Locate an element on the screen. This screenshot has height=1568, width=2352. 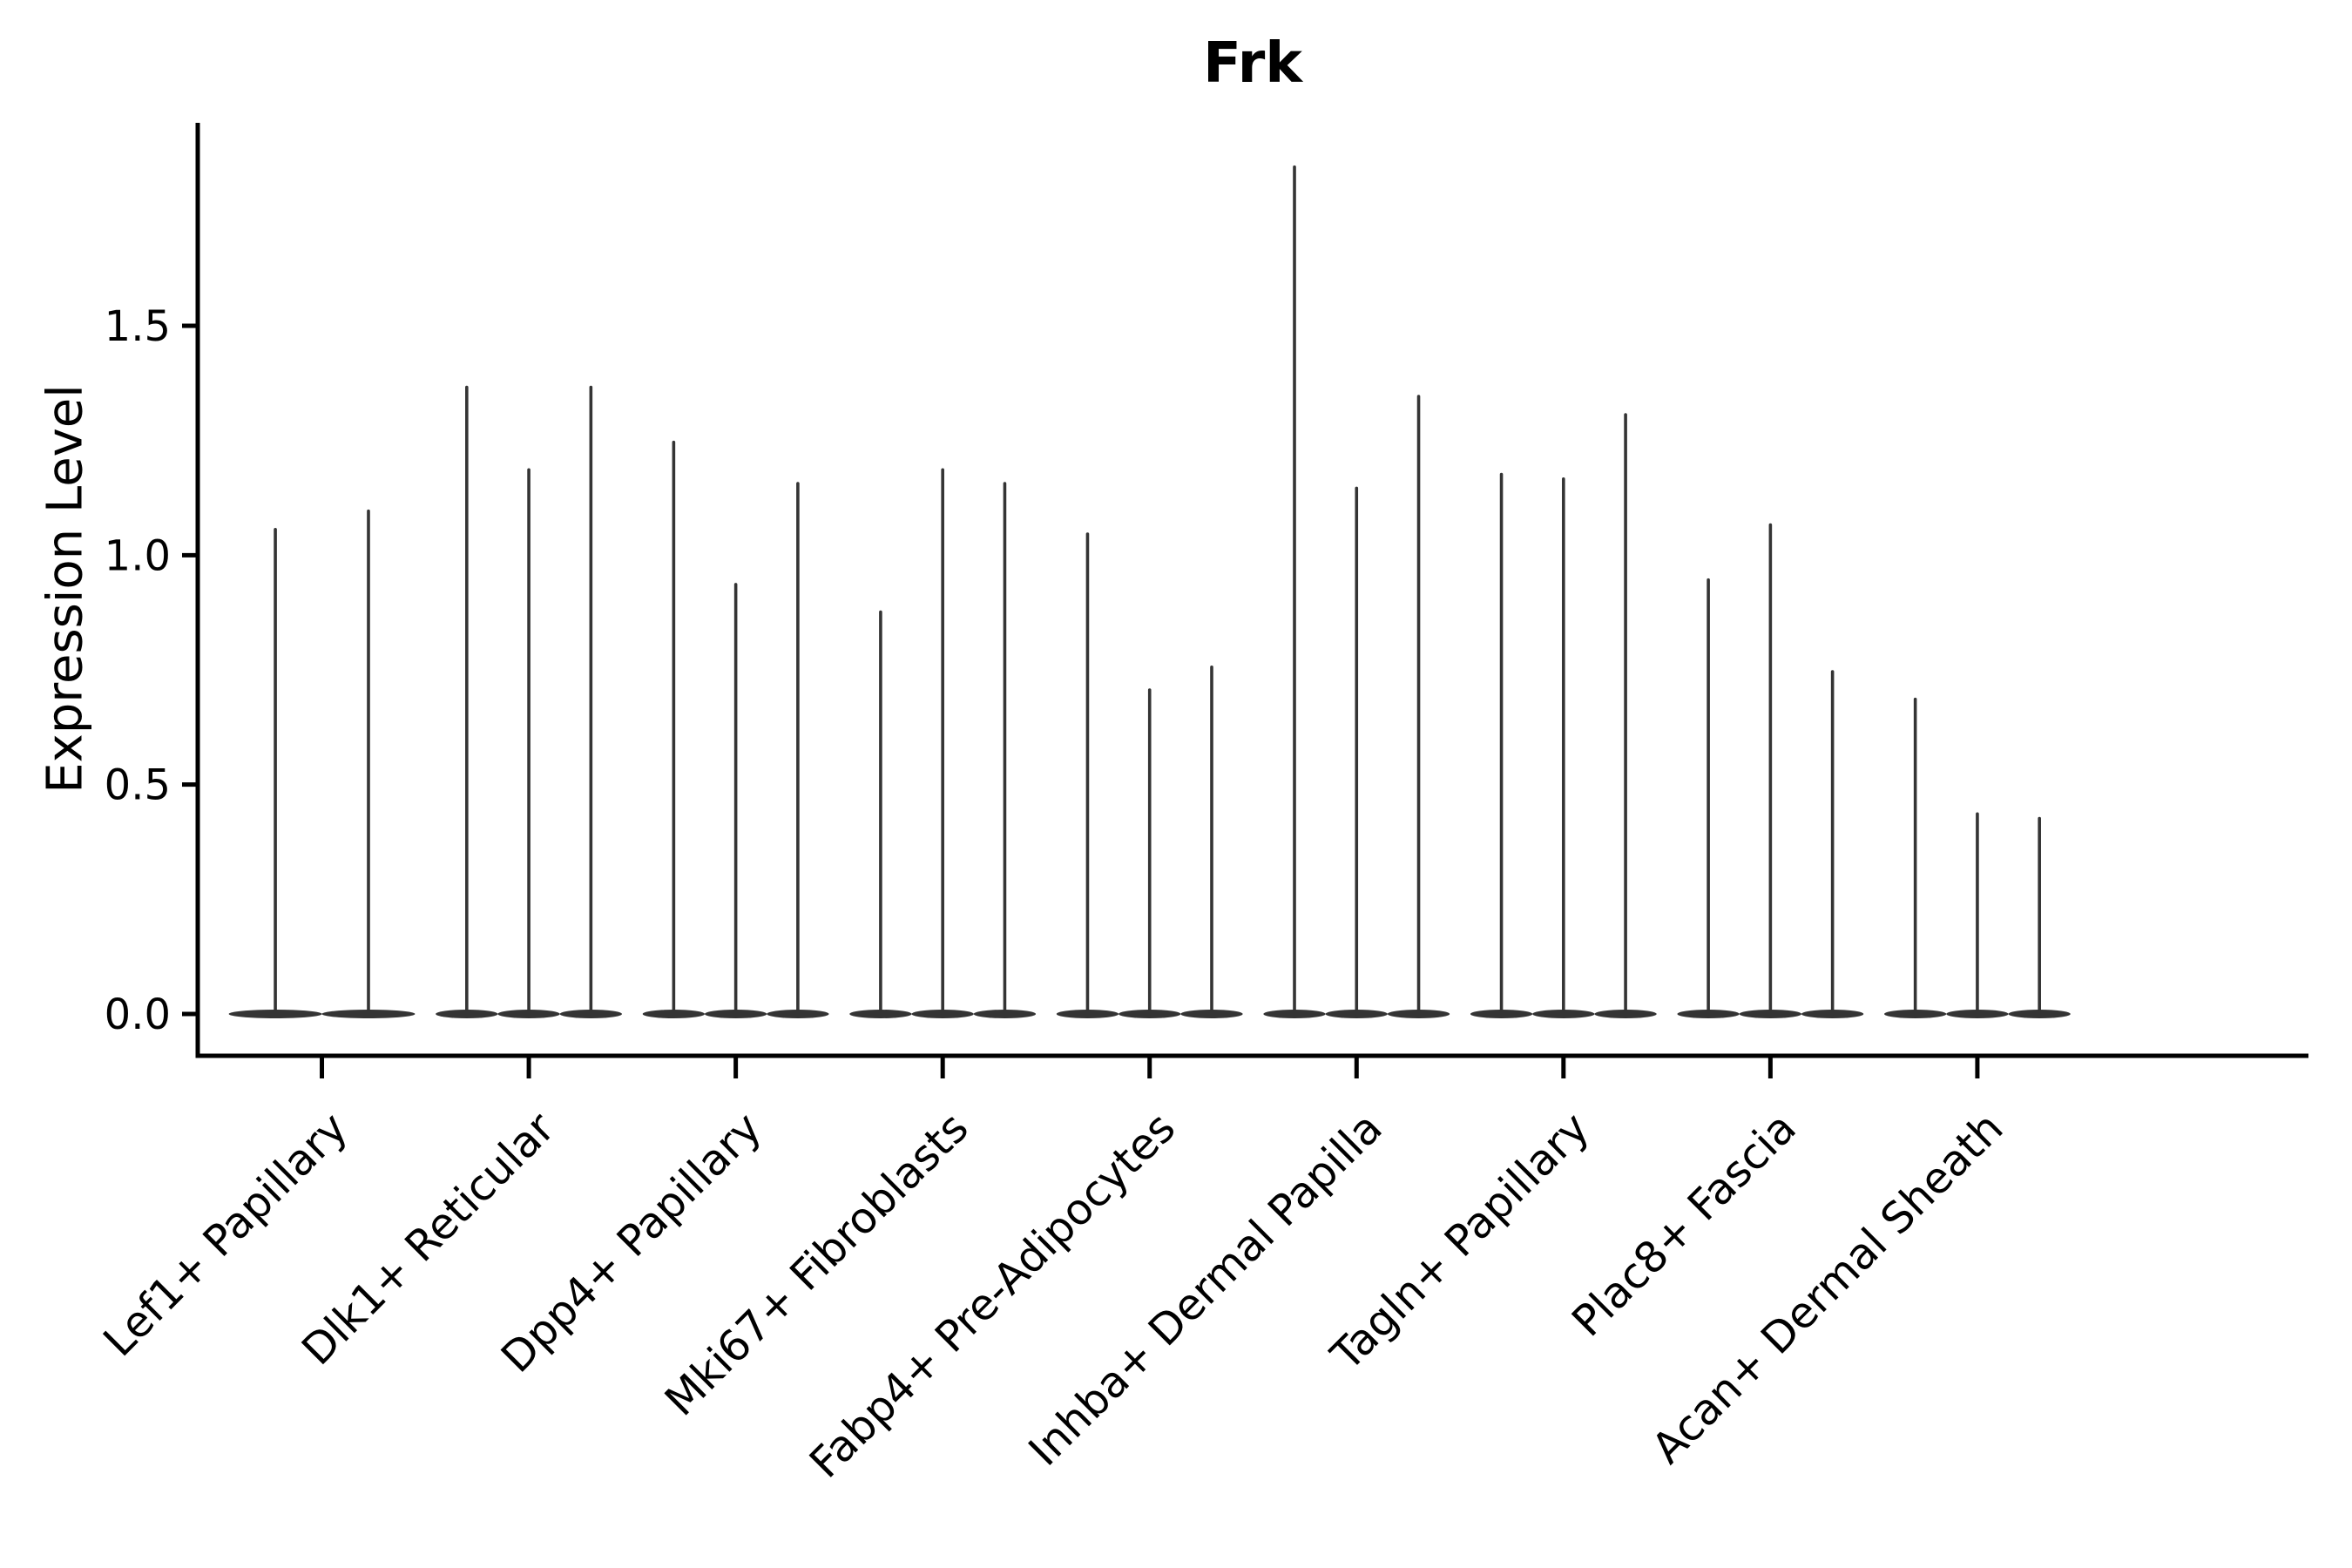
x-tick-label: Fabp4+ Pre-Adipocytes is located at coordinates (994, 1295).